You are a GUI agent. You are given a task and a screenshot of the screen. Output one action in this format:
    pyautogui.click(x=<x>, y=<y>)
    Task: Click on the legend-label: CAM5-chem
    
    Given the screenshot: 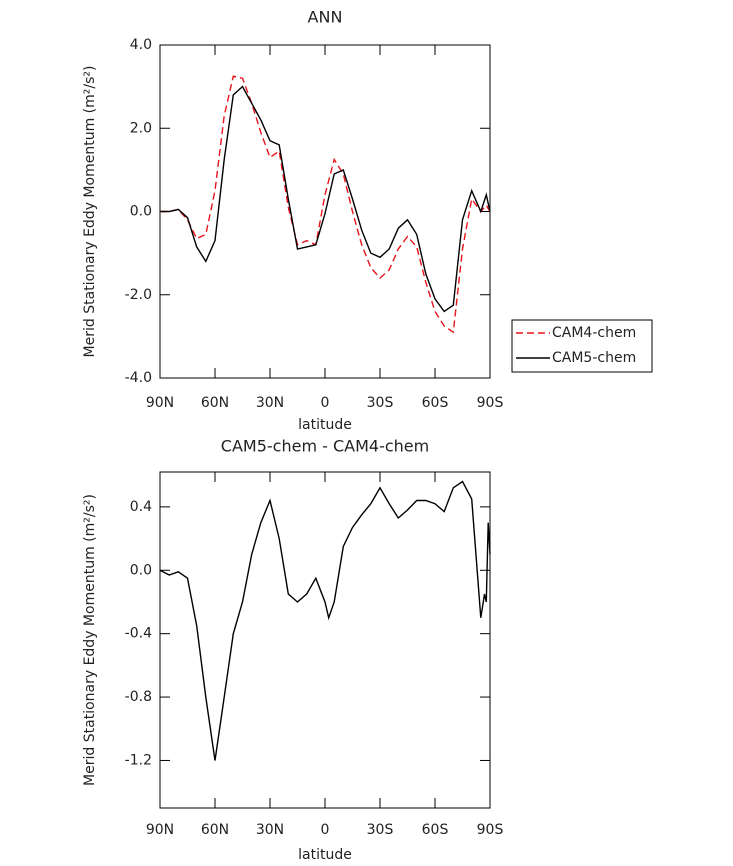 What is the action you would take?
    pyautogui.click(x=594, y=358)
    